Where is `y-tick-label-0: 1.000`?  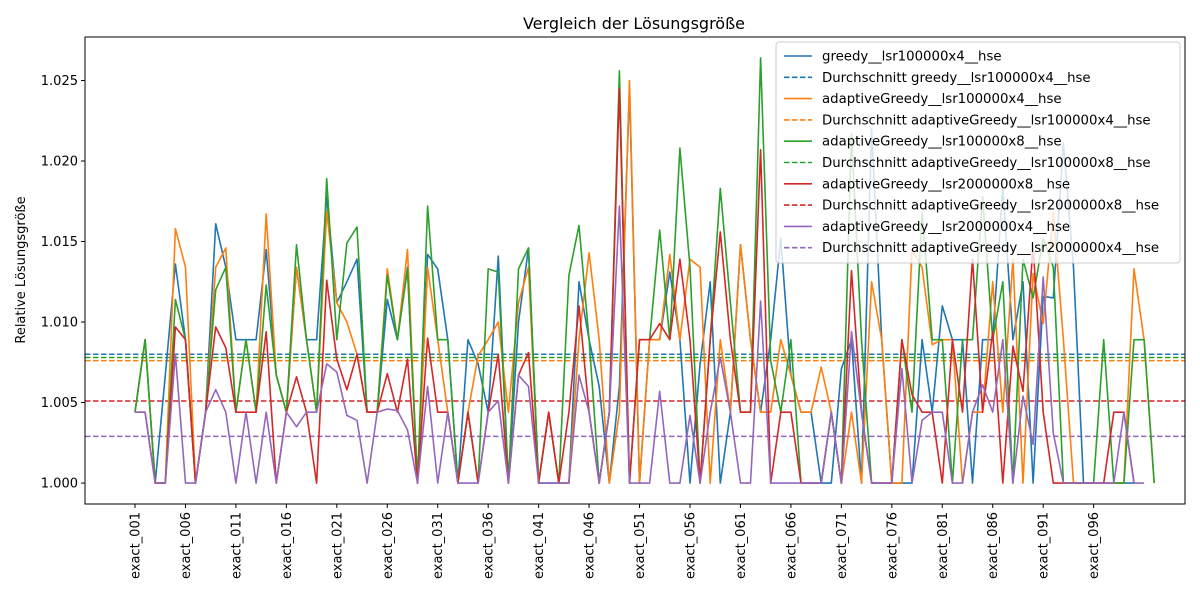 y-tick-label-0: 1.000 is located at coordinates (59, 484).